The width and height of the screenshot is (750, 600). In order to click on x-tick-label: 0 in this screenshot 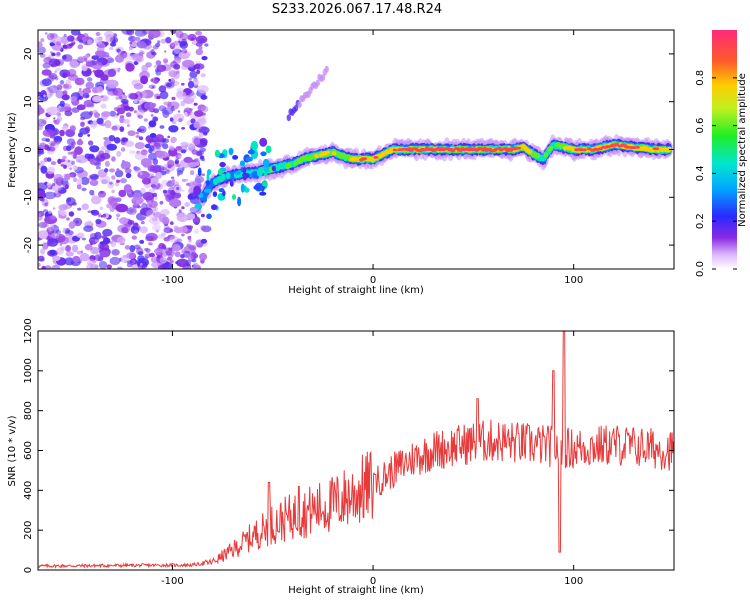, I will do `click(373, 581)`.